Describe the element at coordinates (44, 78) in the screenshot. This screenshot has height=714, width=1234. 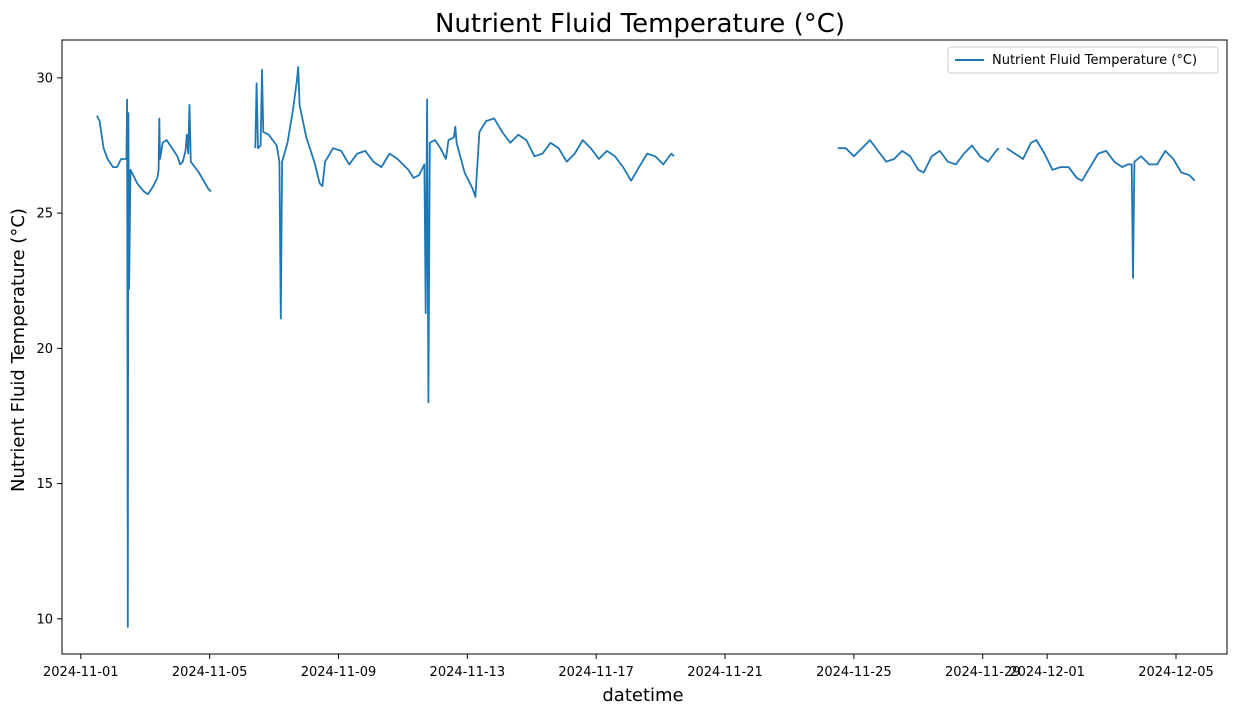
I see `y-tick-label: 30` at that location.